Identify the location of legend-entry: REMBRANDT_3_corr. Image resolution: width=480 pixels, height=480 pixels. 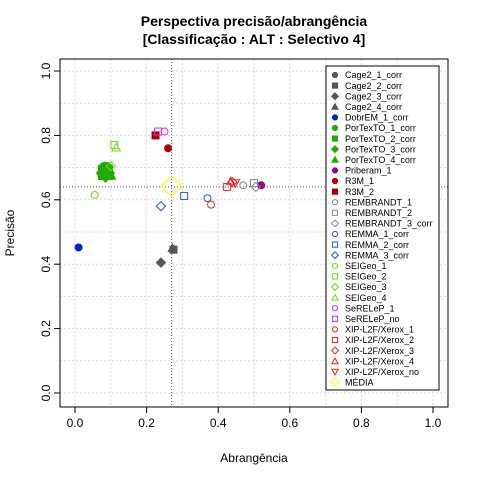
(389, 224).